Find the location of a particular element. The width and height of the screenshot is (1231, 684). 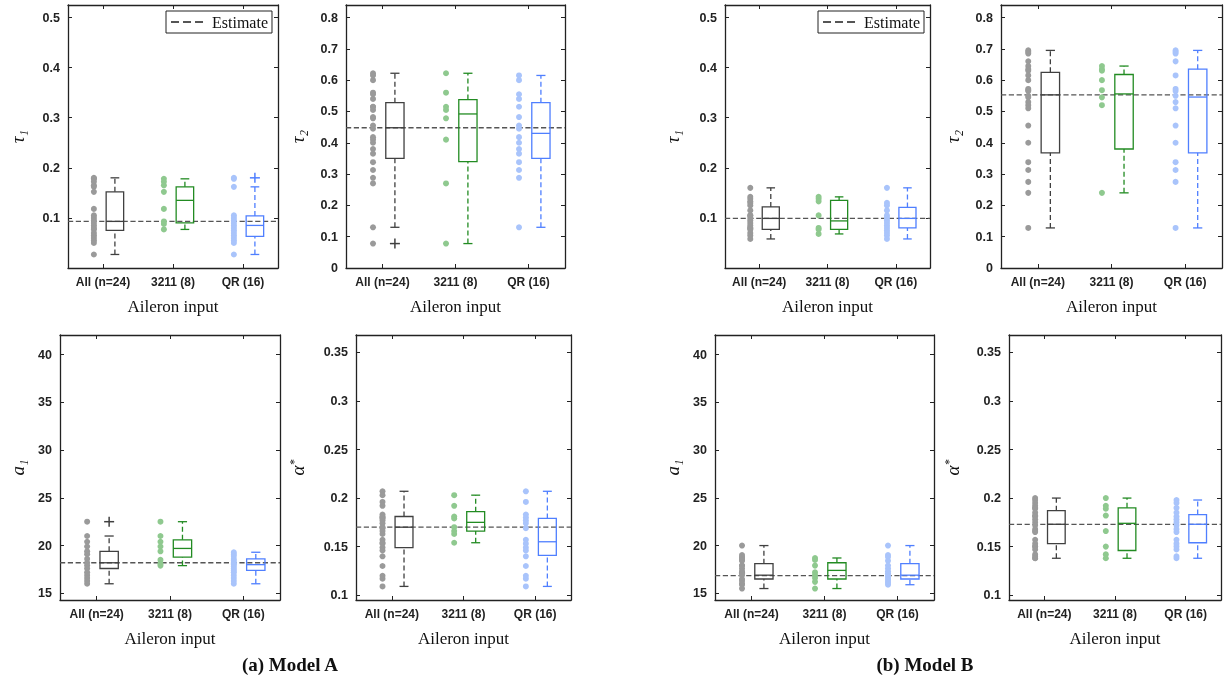

text: (a) Model A is located at coordinates (289, 665).